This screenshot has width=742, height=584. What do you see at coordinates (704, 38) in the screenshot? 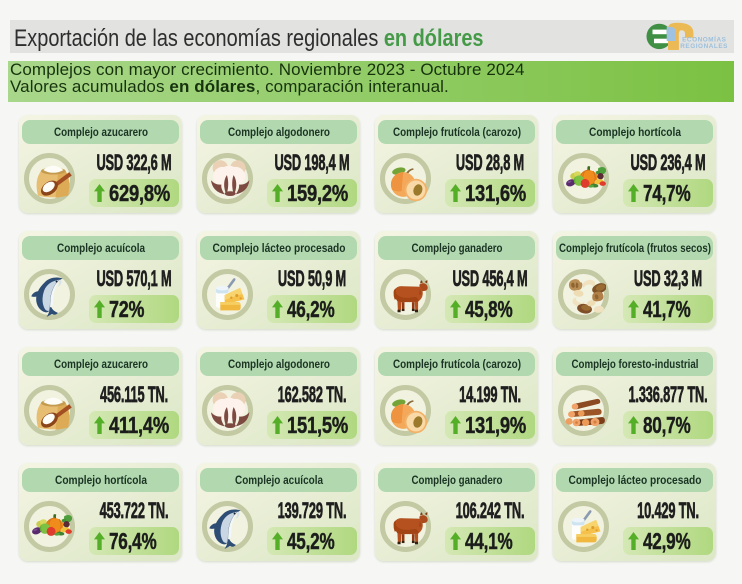
I see `svg-text: ECONOMÍAS` at bounding box center [704, 38].